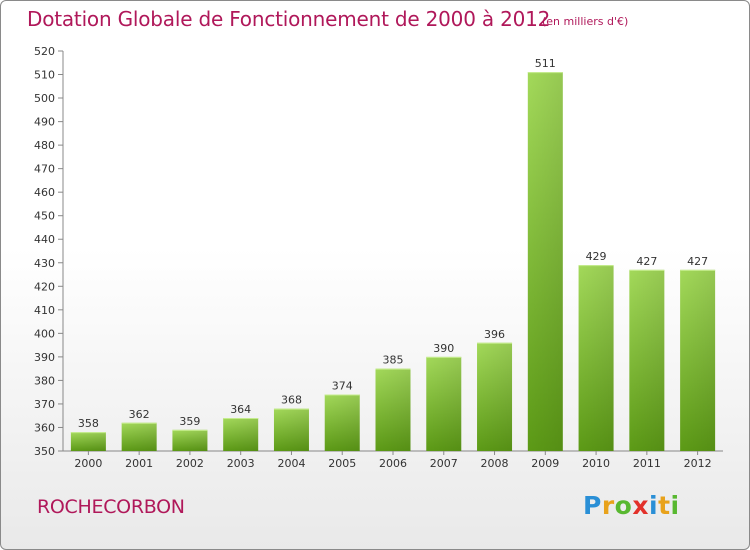 The height and width of the screenshot is (550, 750). I want to click on y-tick-label: 460, so click(44, 192).